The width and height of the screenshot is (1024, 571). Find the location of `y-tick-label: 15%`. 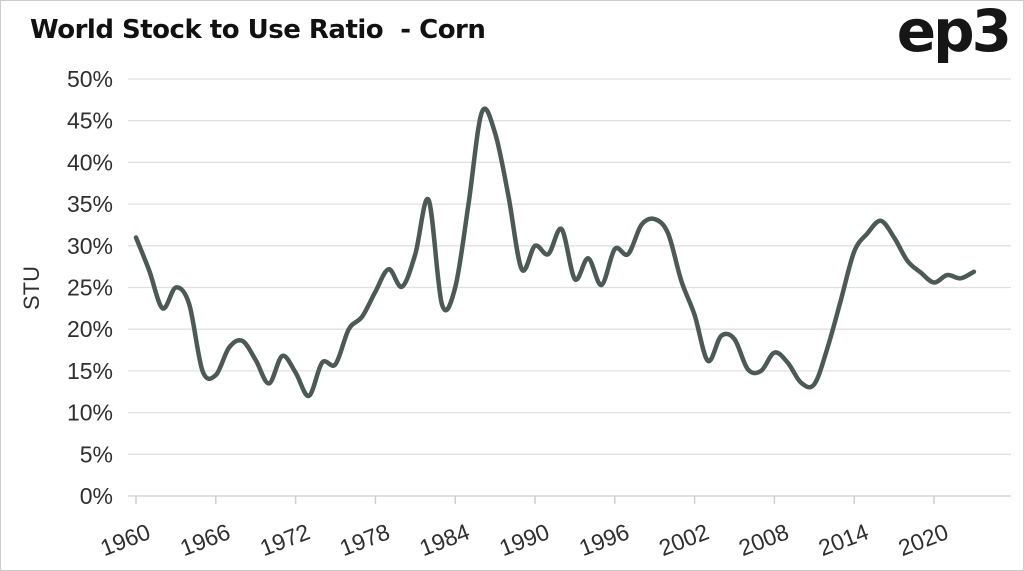

y-tick-label: 15% is located at coordinates (90, 371).